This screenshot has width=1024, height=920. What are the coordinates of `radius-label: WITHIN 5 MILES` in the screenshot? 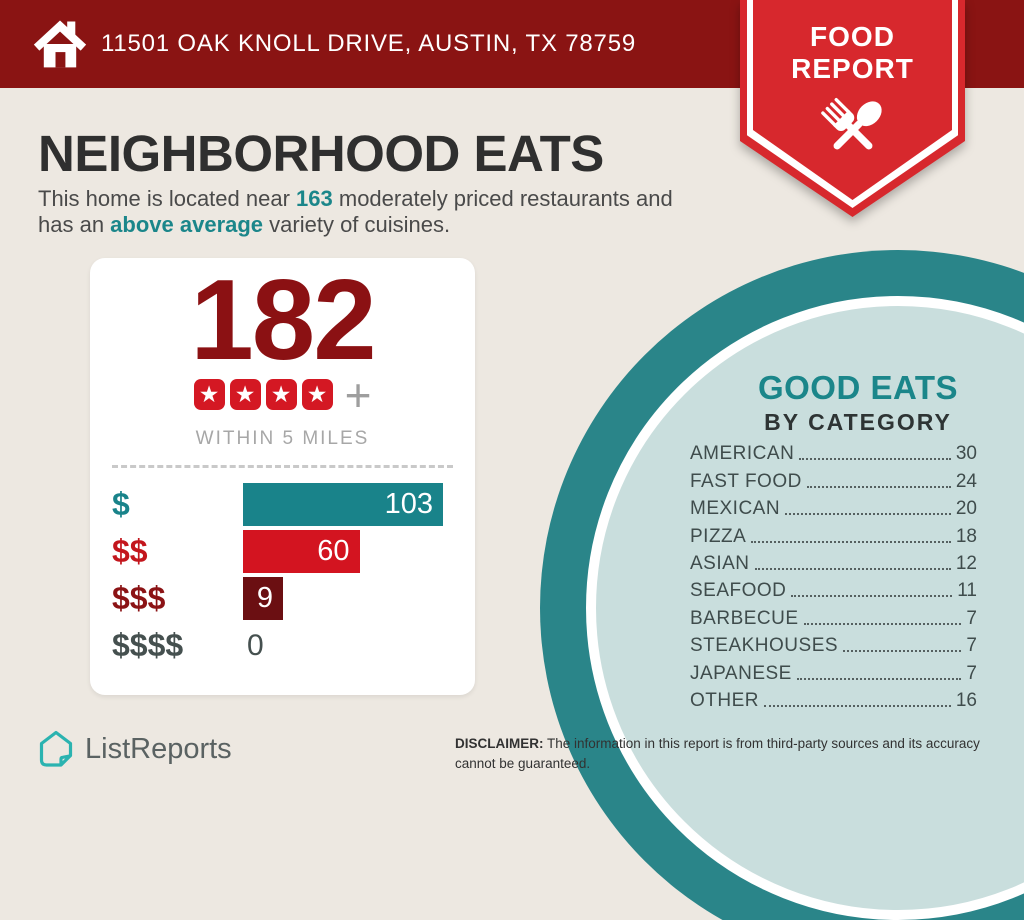 It's located at (282, 438).